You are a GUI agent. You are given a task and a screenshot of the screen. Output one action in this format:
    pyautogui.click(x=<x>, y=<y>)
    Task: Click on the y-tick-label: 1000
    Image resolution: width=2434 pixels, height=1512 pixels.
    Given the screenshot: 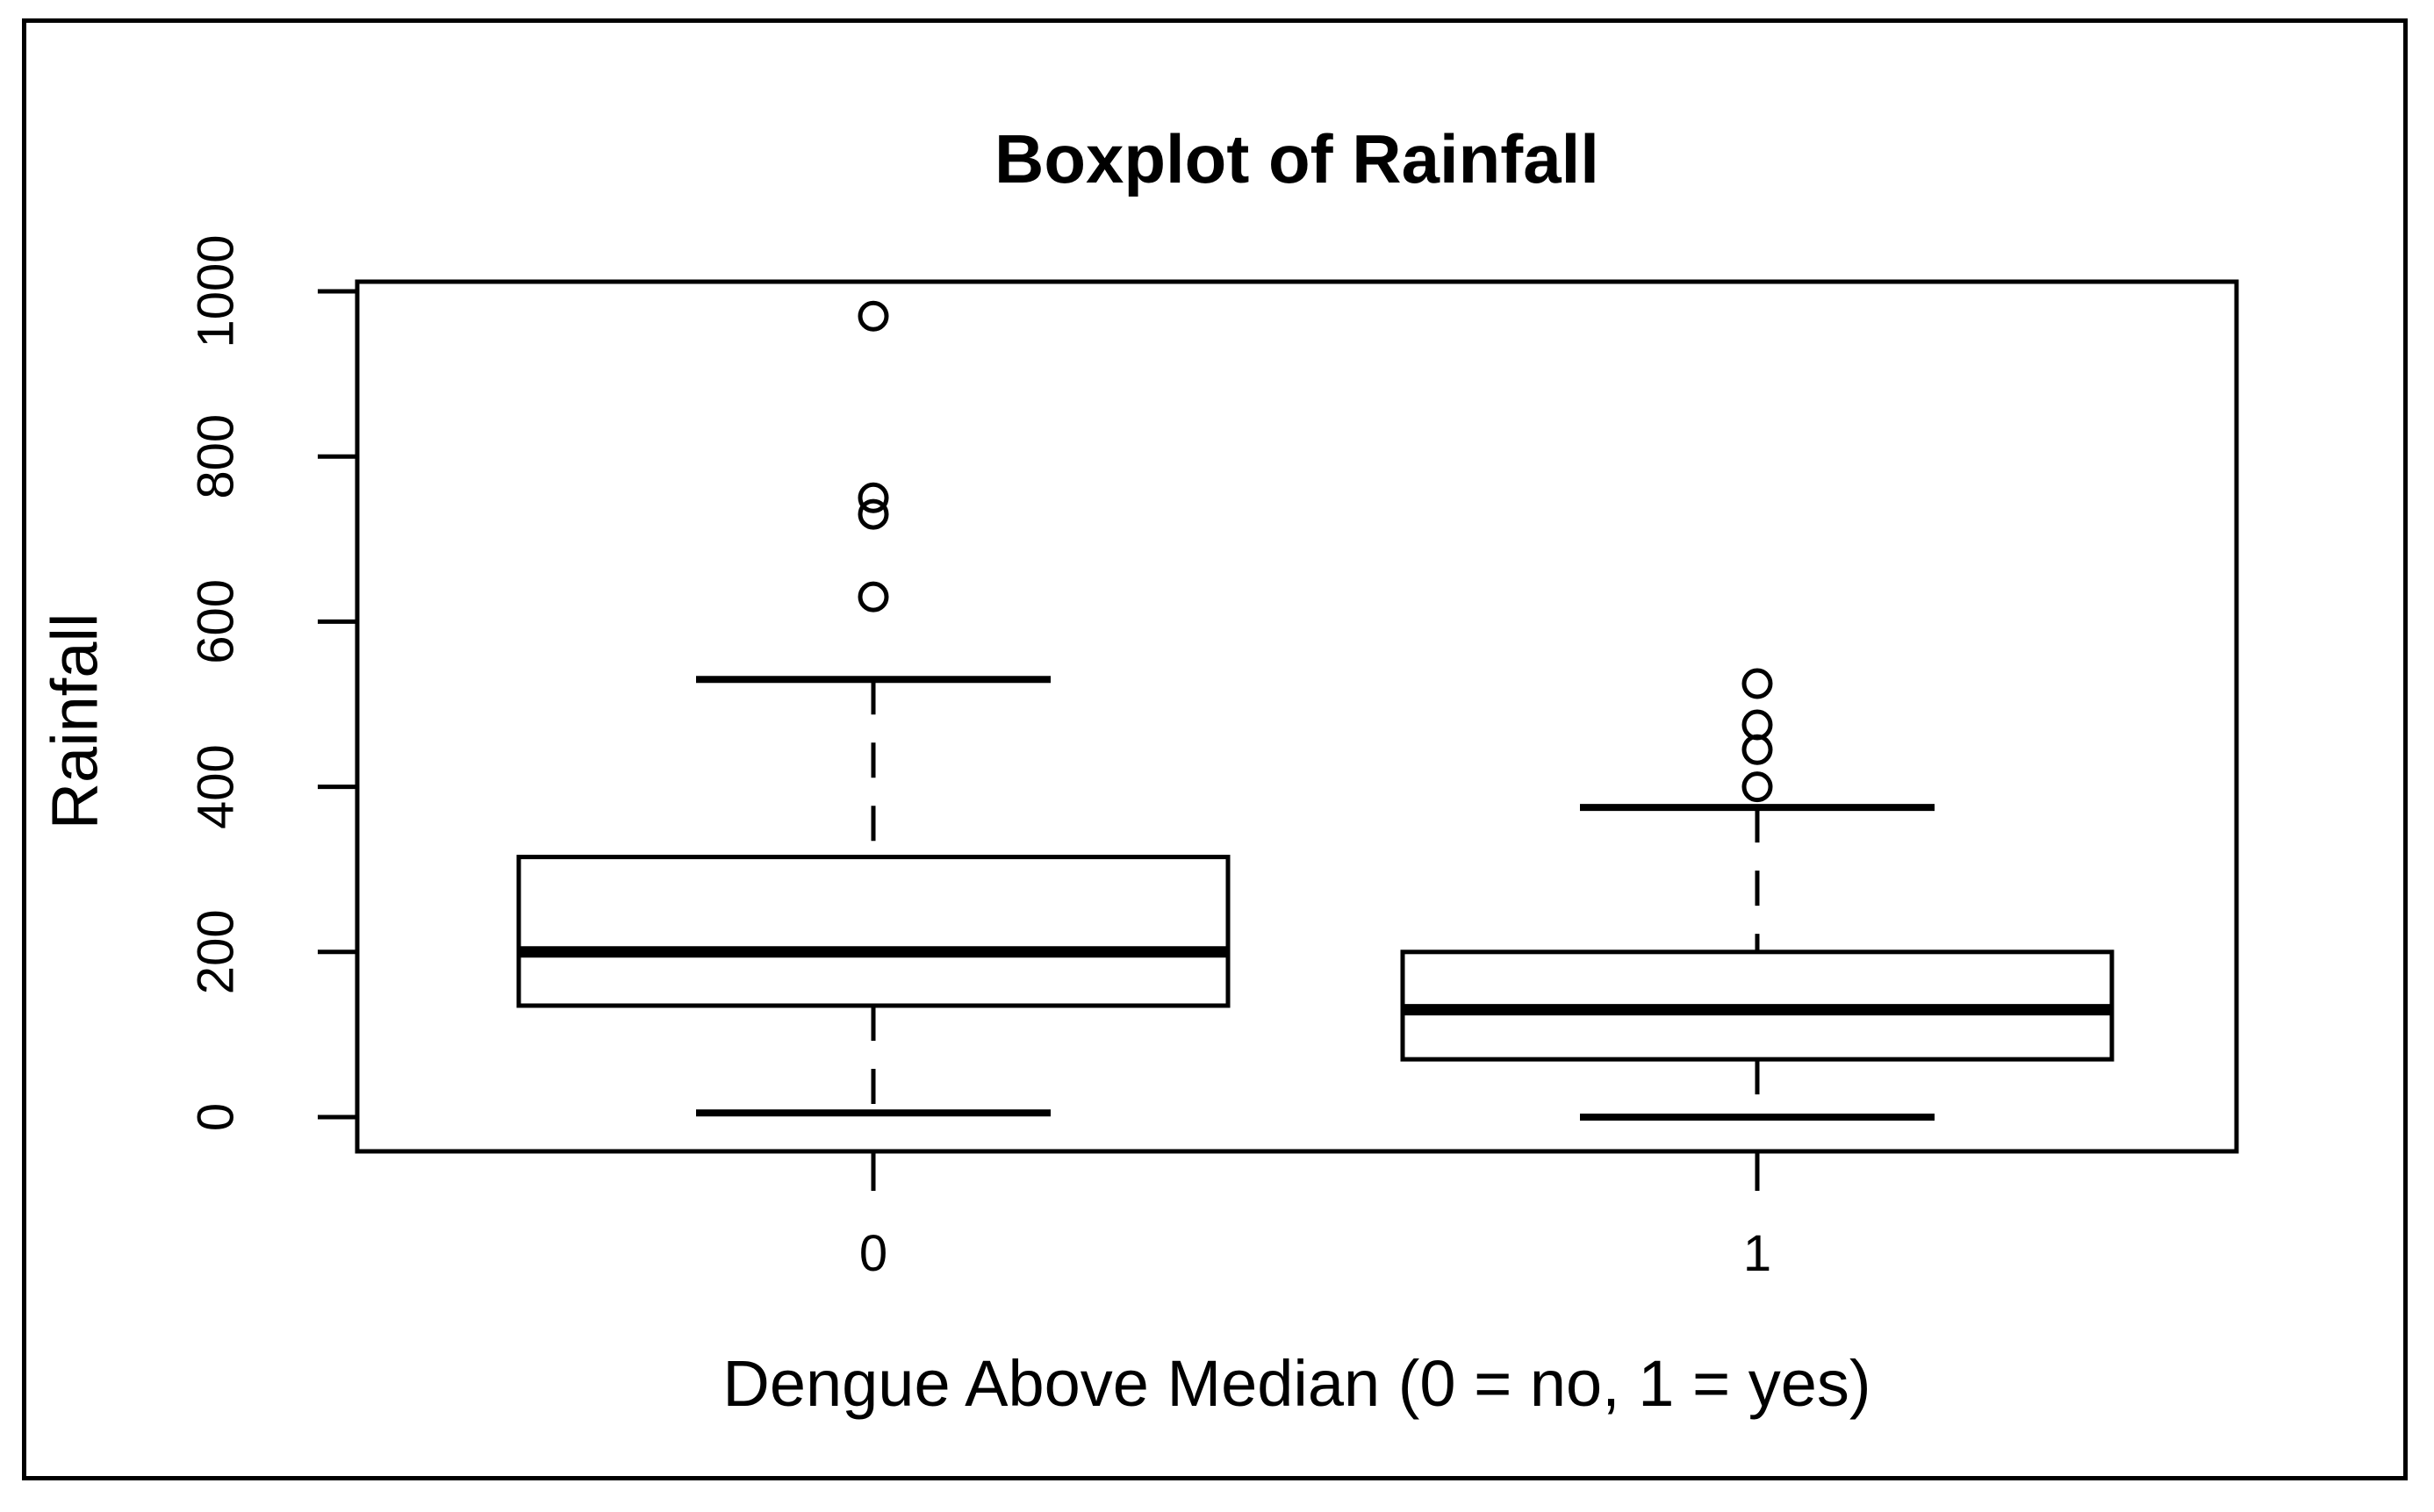 What is the action you would take?
    pyautogui.click(x=216, y=291)
    